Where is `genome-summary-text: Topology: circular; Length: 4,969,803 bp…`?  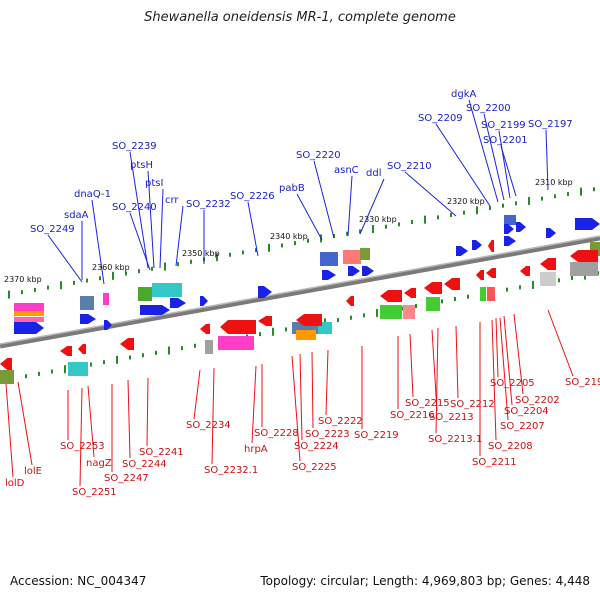
genome-summary-text: Topology: circular; Length: 4,969,803 bp… is located at coordinates (425, 581).